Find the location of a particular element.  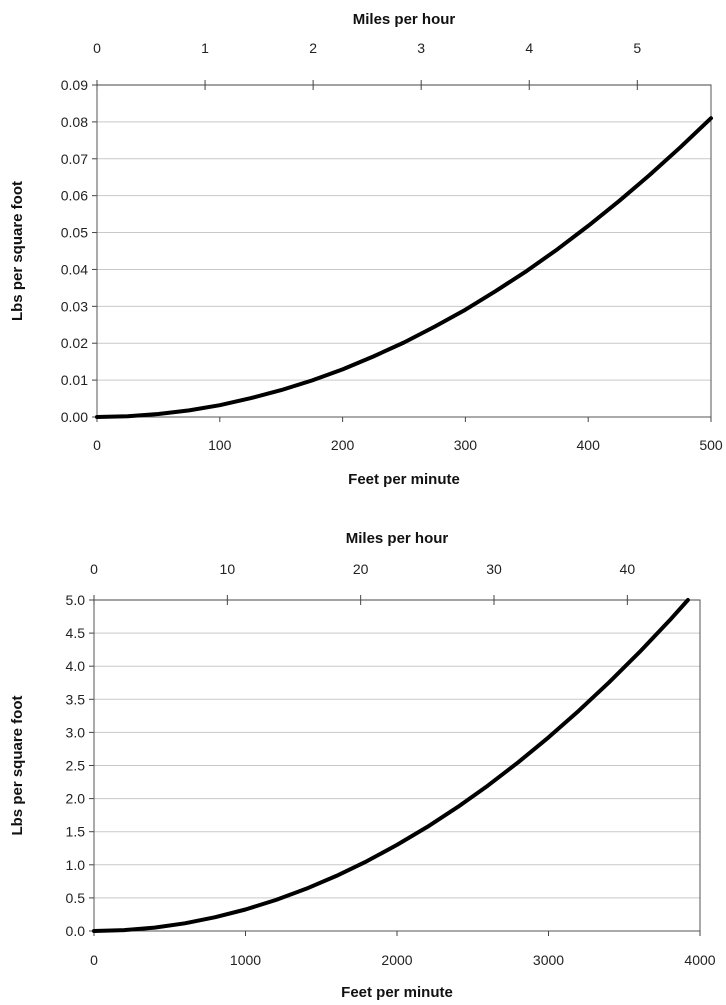

y-tick-label-top-3: 0.03 is located at coordinates (74, 306).